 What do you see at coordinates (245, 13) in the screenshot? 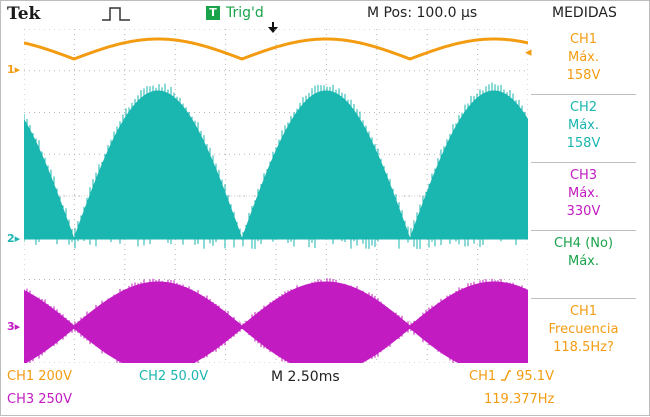
I see `trigger-status: Trig'd` at bounding box center [245, 13].